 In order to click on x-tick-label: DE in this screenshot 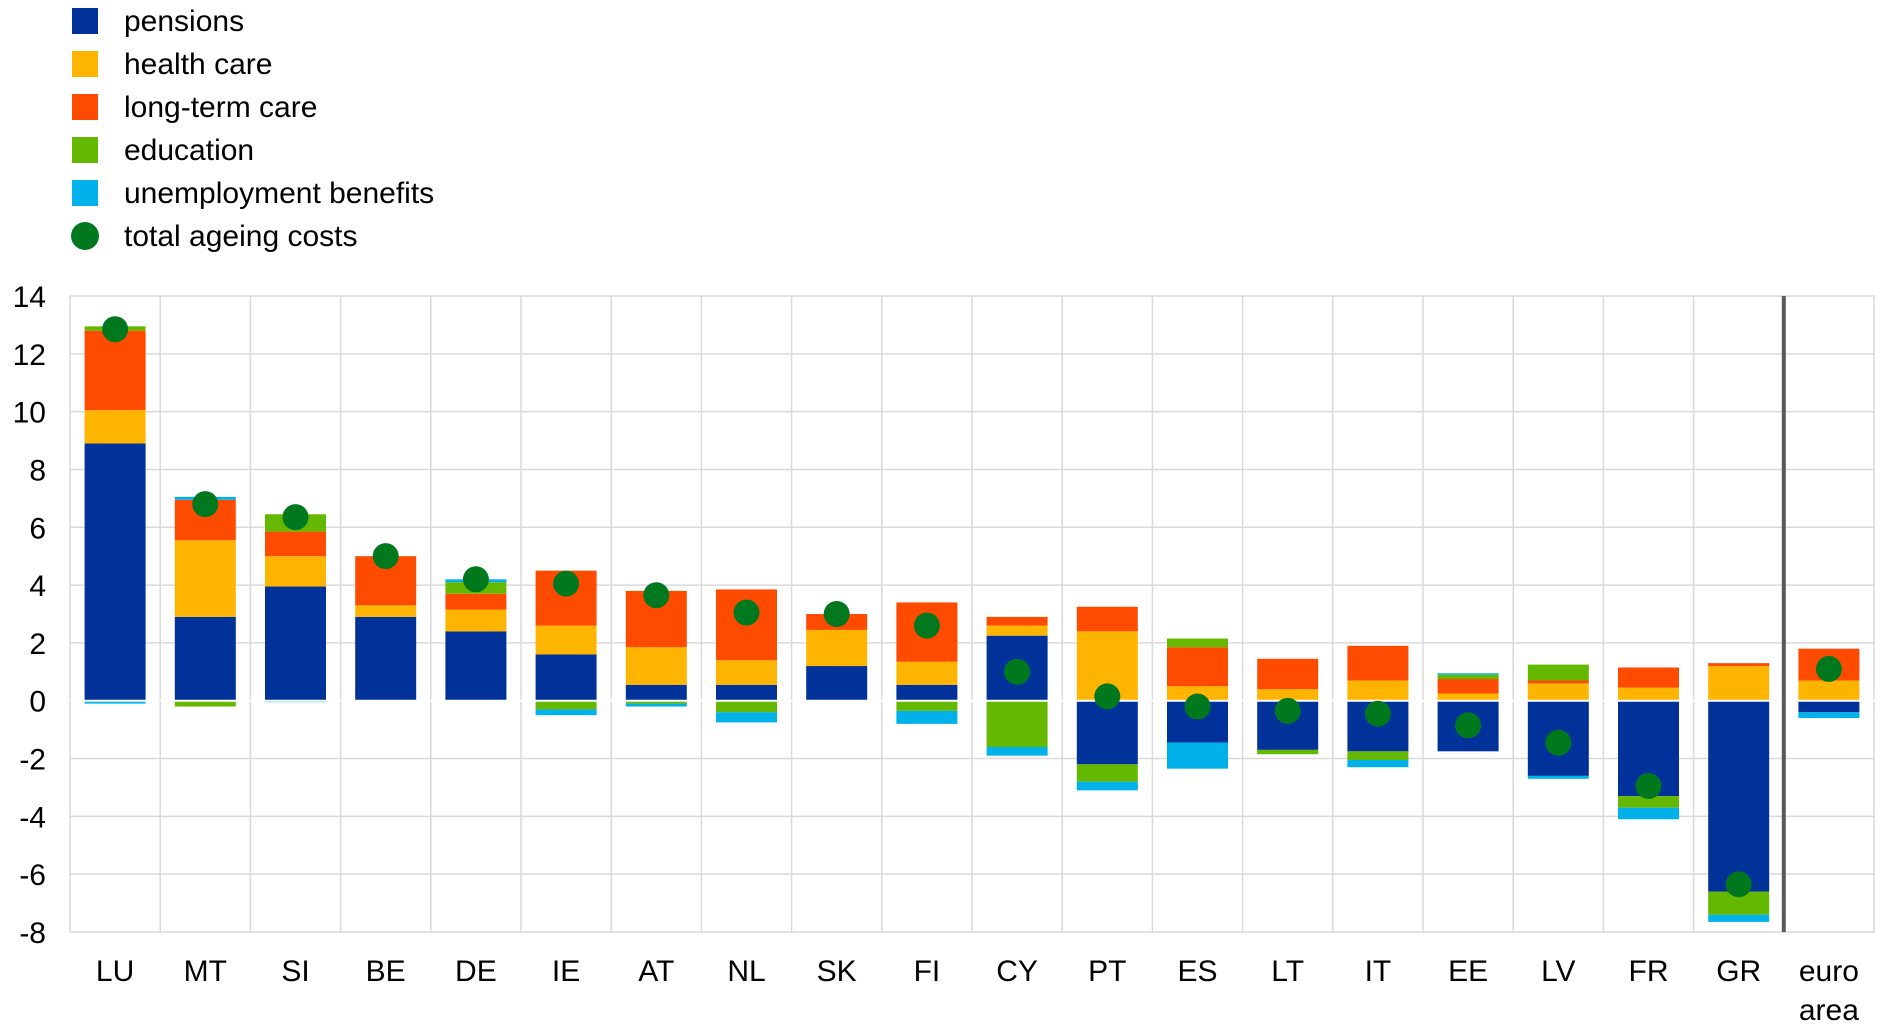, I will do `click(476, 971)`.